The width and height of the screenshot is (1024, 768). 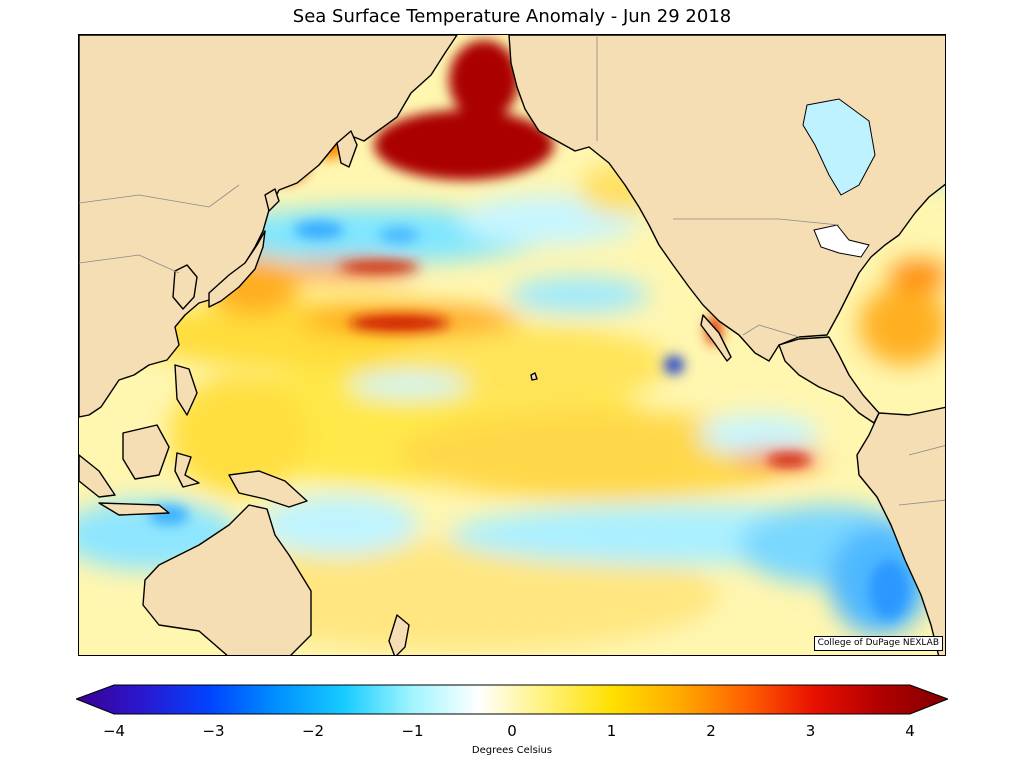 I want to click on land-java, so click(x=134, y=509).